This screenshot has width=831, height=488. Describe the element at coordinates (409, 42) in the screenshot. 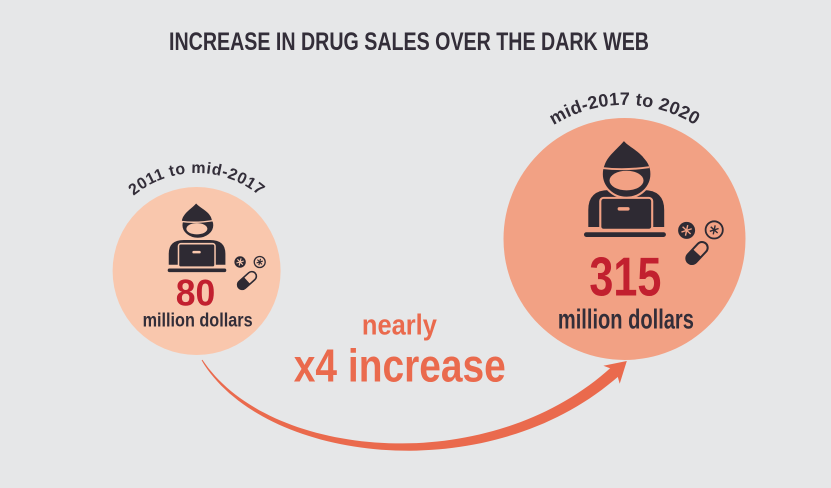

I see `svg-text:INCREASE IN DRUG SALES OVER TH: INCREASE IN DRUG SALES OVER THE DARK WEB` at that location.